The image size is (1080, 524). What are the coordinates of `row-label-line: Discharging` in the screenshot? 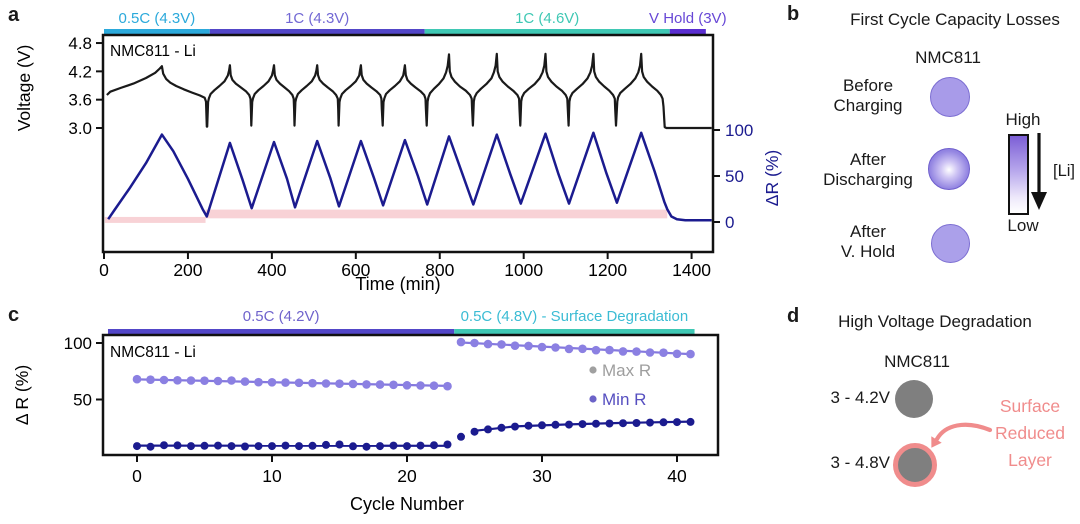 It's located at (868, 179).